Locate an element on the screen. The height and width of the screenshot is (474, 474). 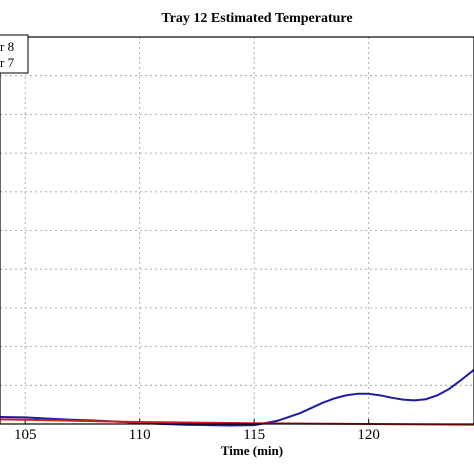
x-tick-label: 120 is located at coordinates (368, 435).